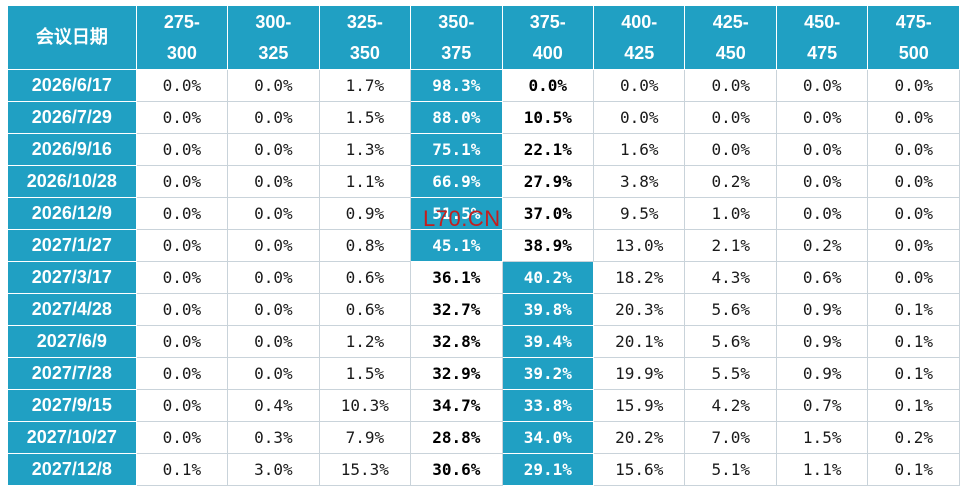 The image size is (967, 501). What do you see at coordinates (456, 85) in the screenshot?
I see `probability-cell: 98.3%` at bounding box center [456, 85].